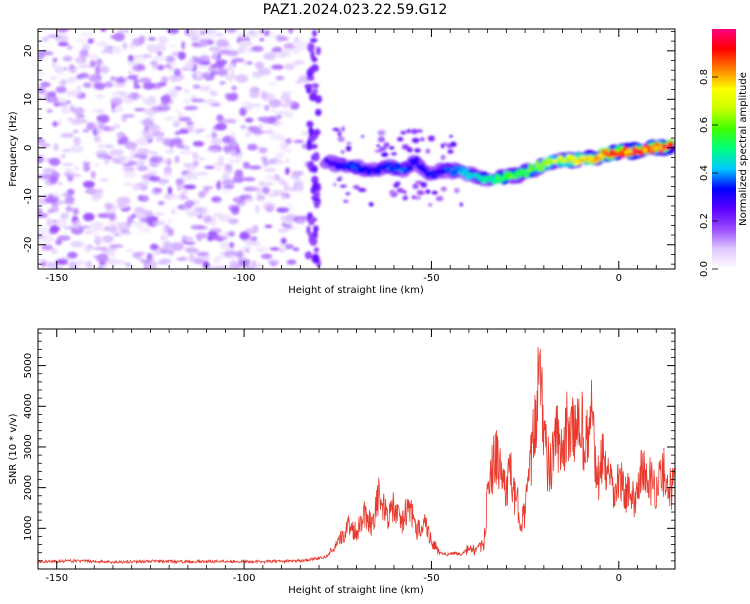 This screenshot has width=750, height=604. I want to click on spectrogram-x-tick-label: -150, so click(56, 278).